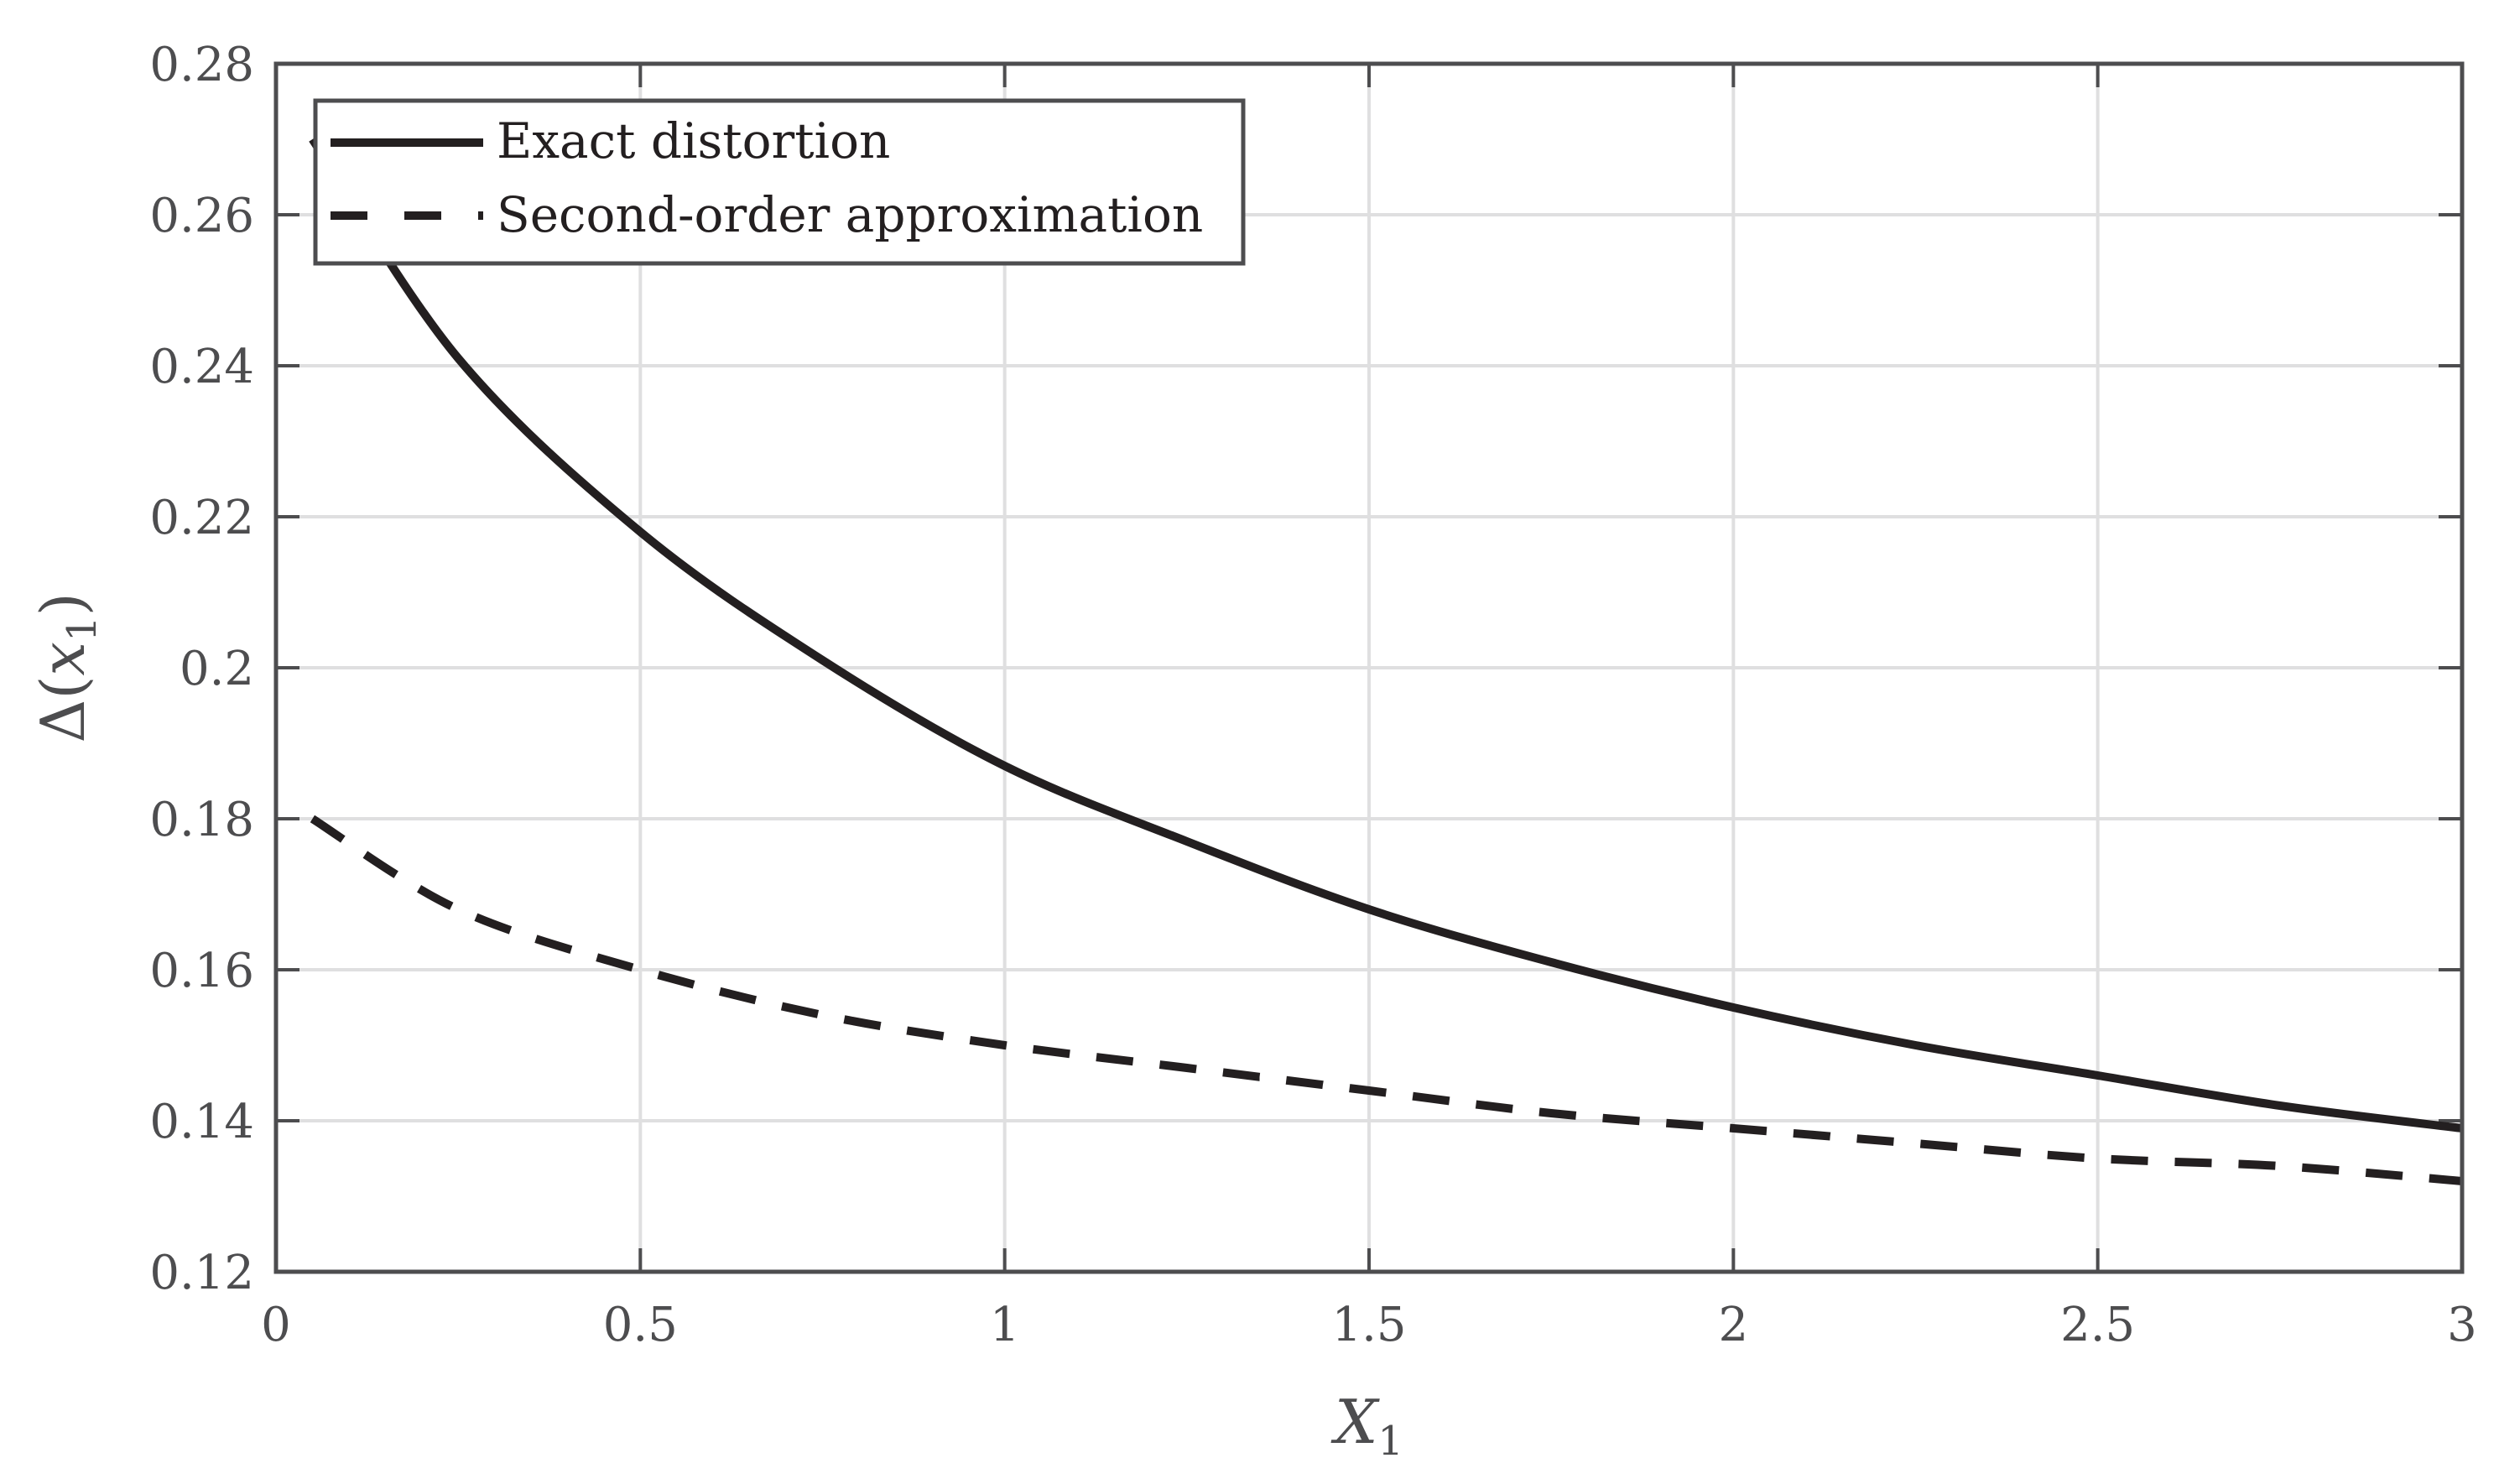  Describe the element at coordinates (693, 140) in the screenshot. I see `legend-label-exact: Exact distortion` at that location.